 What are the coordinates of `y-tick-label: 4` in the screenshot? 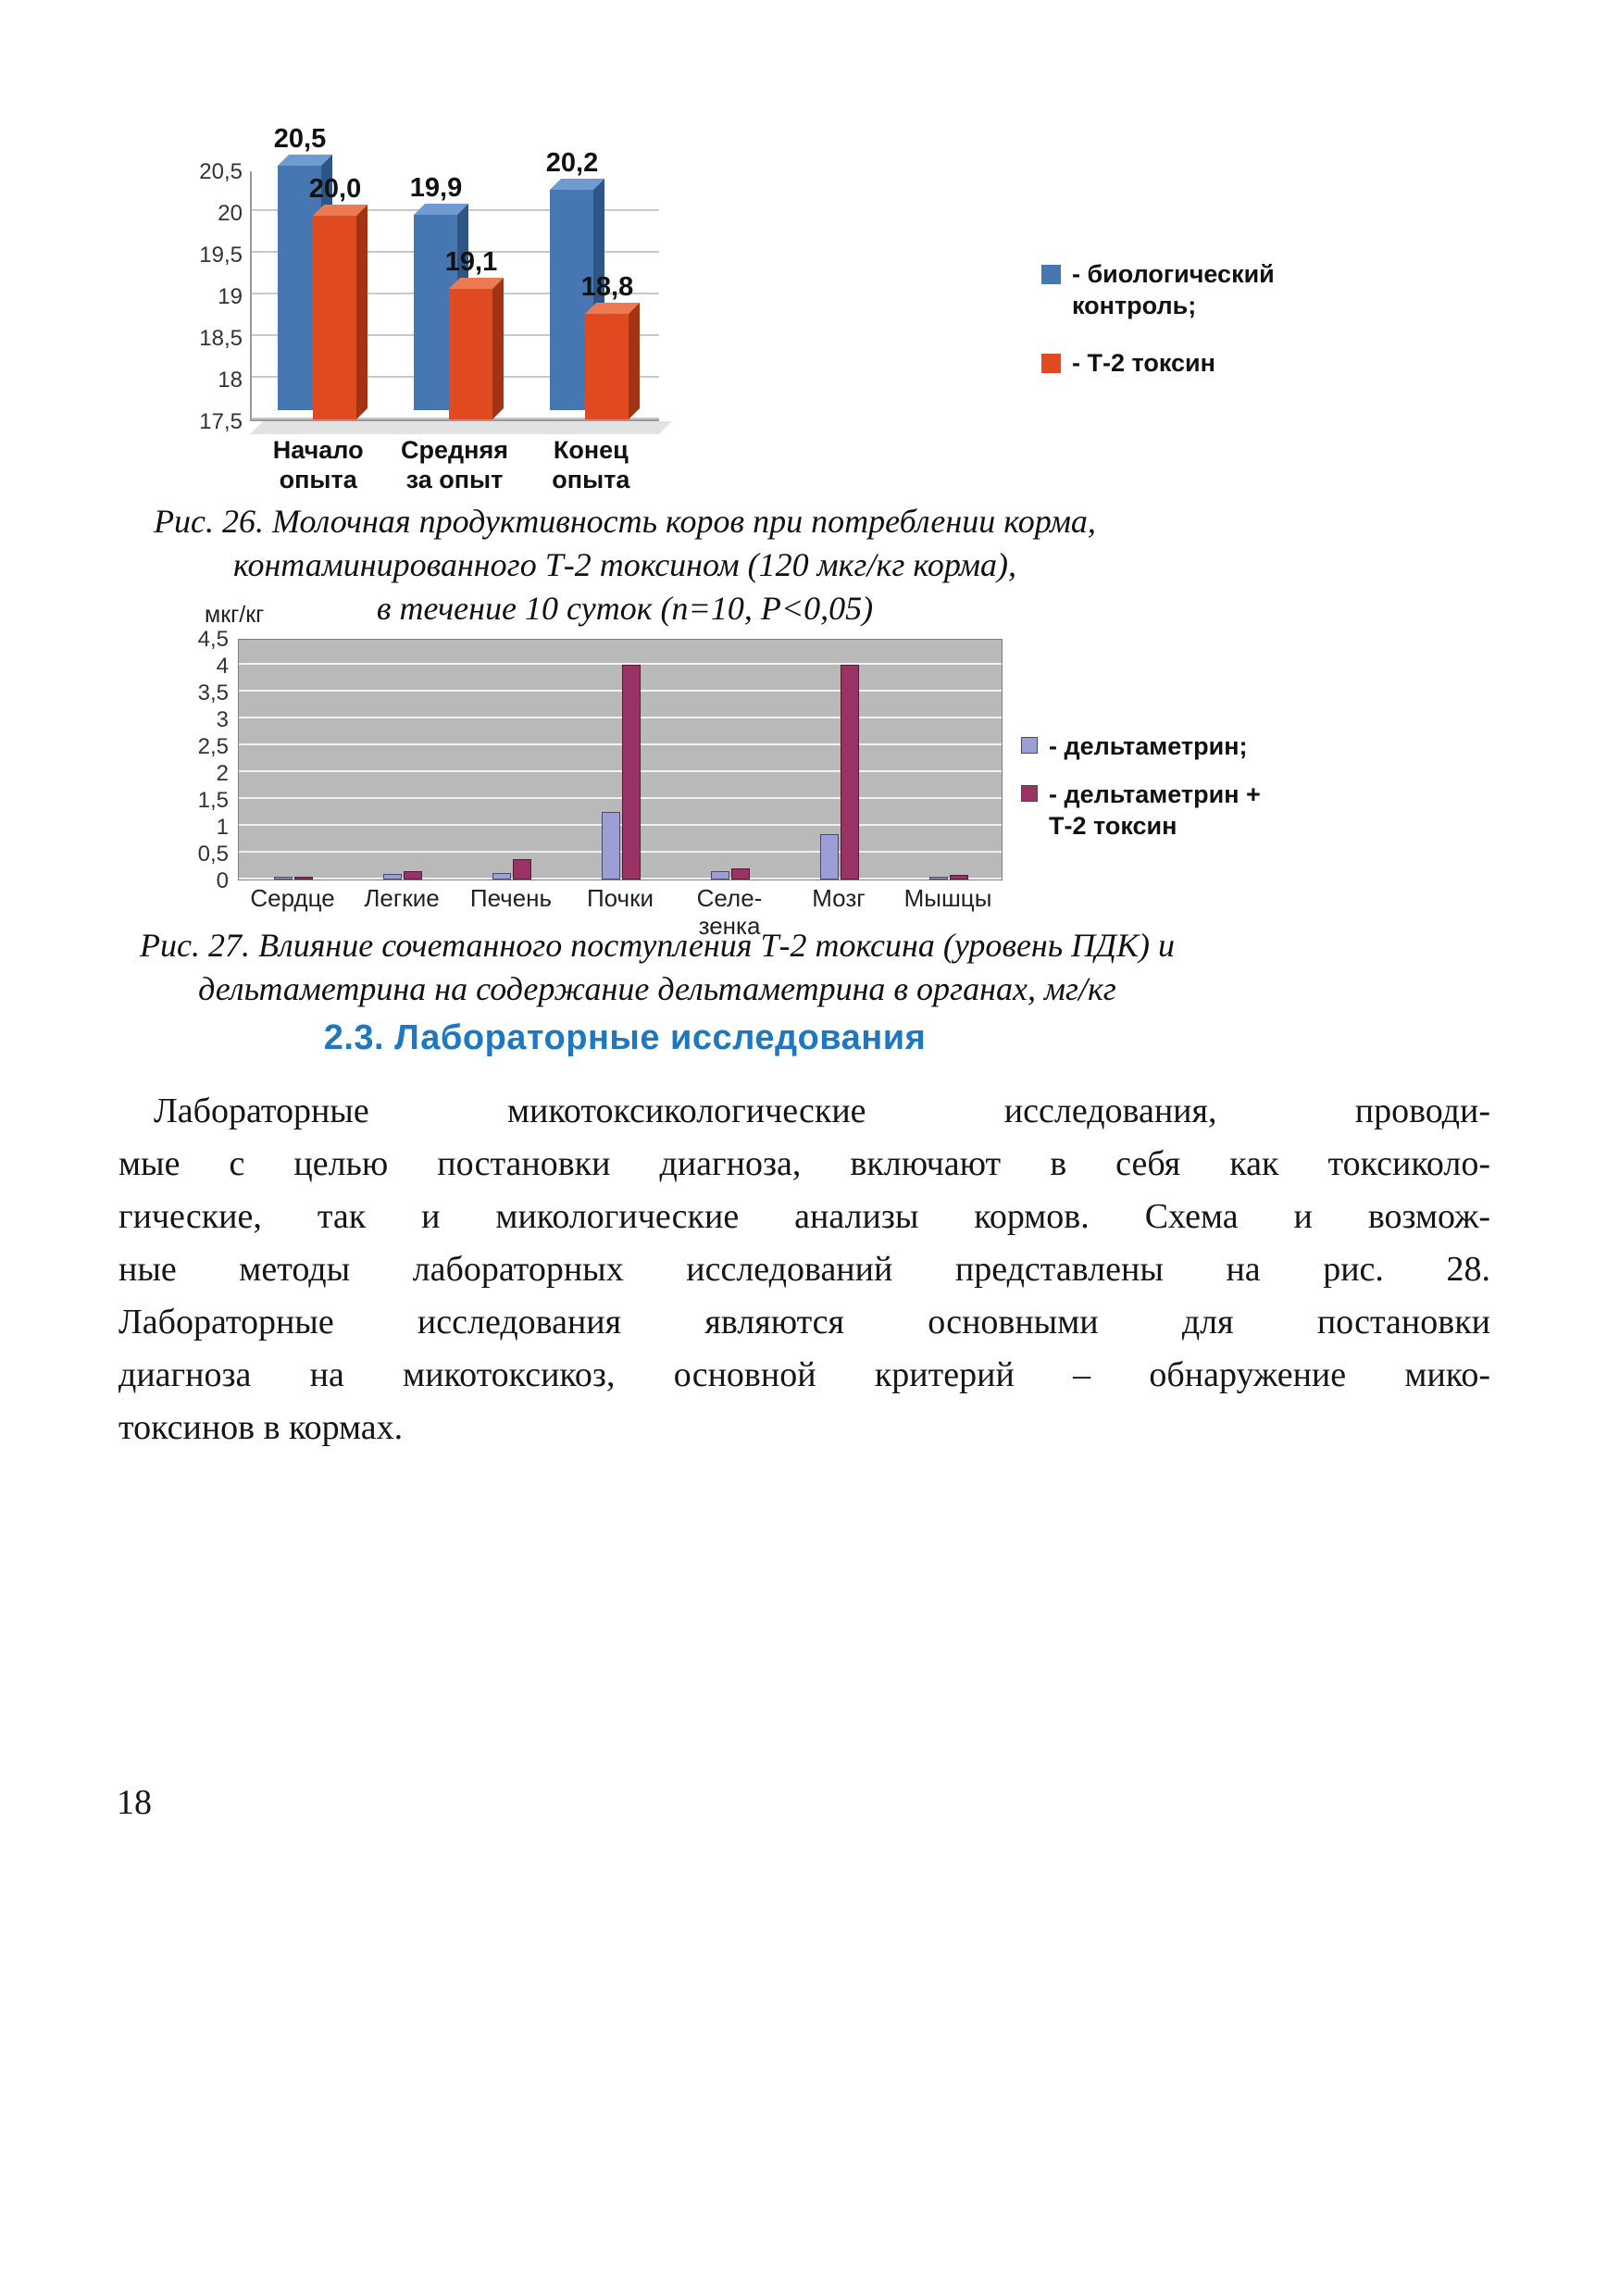 It's located at (223, 666).